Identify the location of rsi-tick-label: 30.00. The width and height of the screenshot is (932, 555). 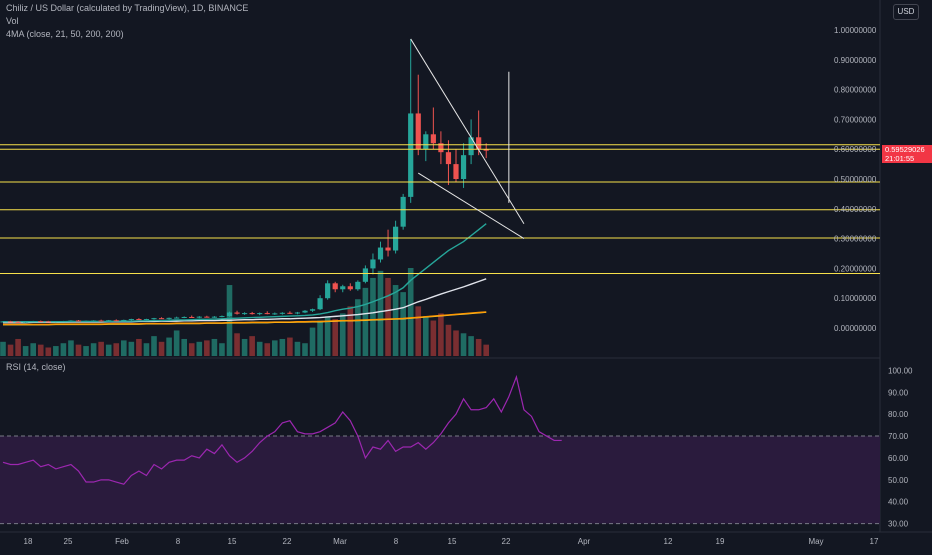
(898, 524).